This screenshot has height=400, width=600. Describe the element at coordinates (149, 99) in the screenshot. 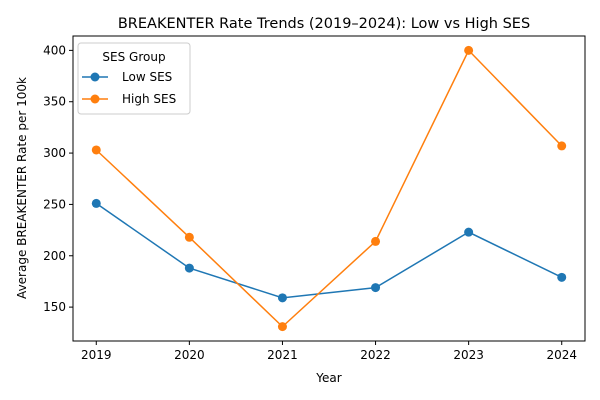

I see `legend-label-high-ses: High SES` at that location.